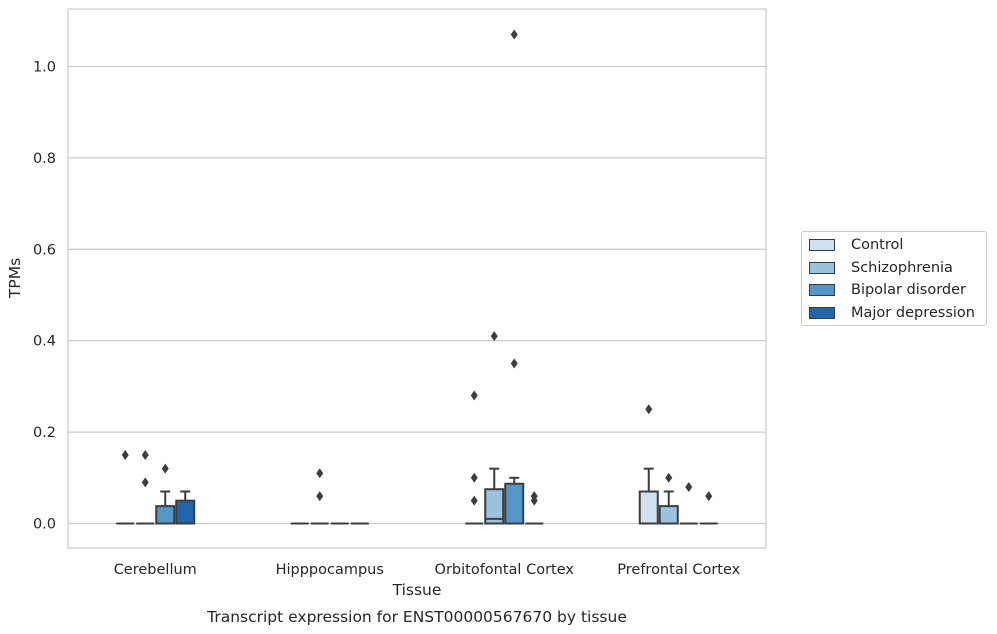  Describe the element at coordinates (125, 454) in the screenshot. I see `box-control-cerebellum-outlier` at that location.